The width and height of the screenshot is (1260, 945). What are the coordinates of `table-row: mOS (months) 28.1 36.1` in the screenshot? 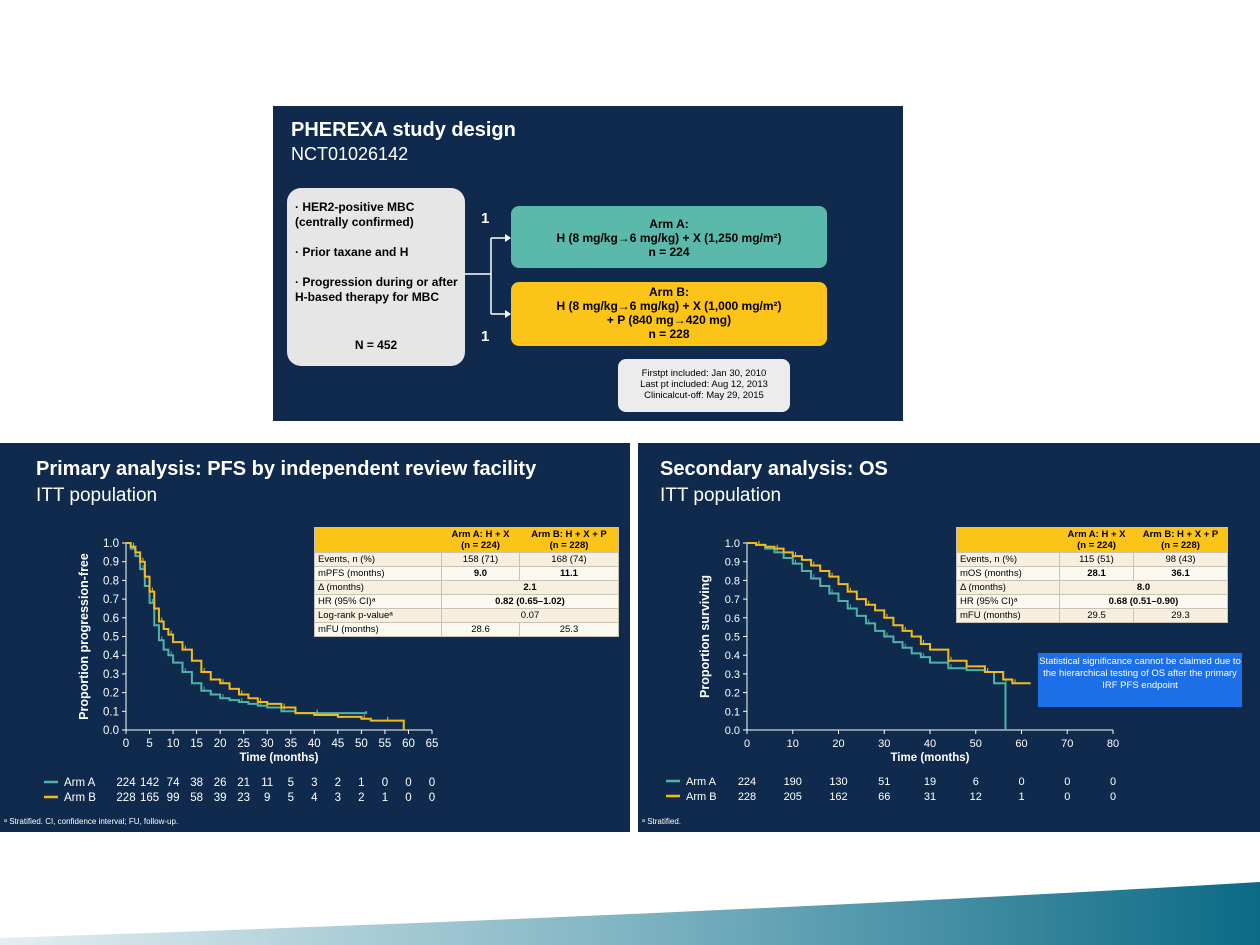 It's located at (1092, 573).